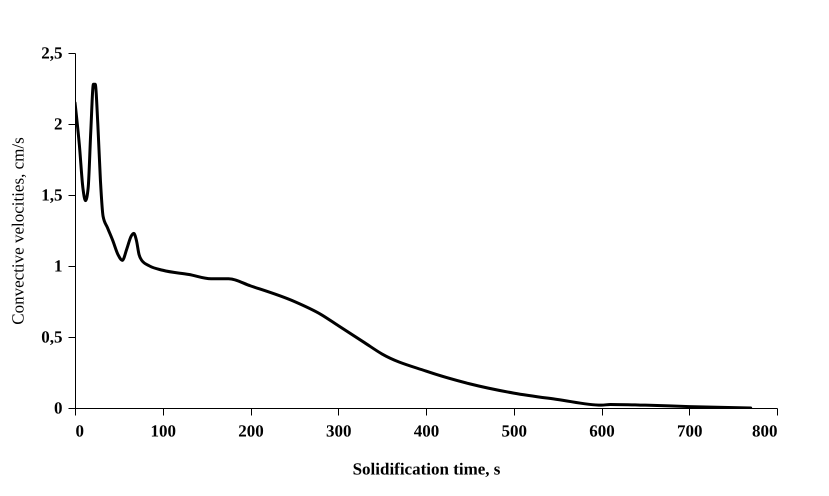  I want to click on x-tick-label: 800, so click(765, 431).